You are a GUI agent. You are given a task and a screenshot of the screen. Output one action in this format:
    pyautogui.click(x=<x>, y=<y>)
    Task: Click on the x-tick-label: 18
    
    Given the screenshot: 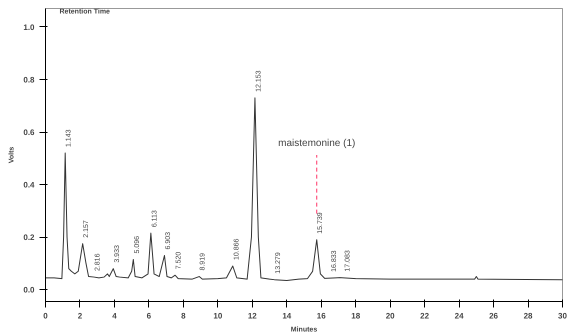 What is the action you would take?
    pyautogui.click(x=356, y=316)
    